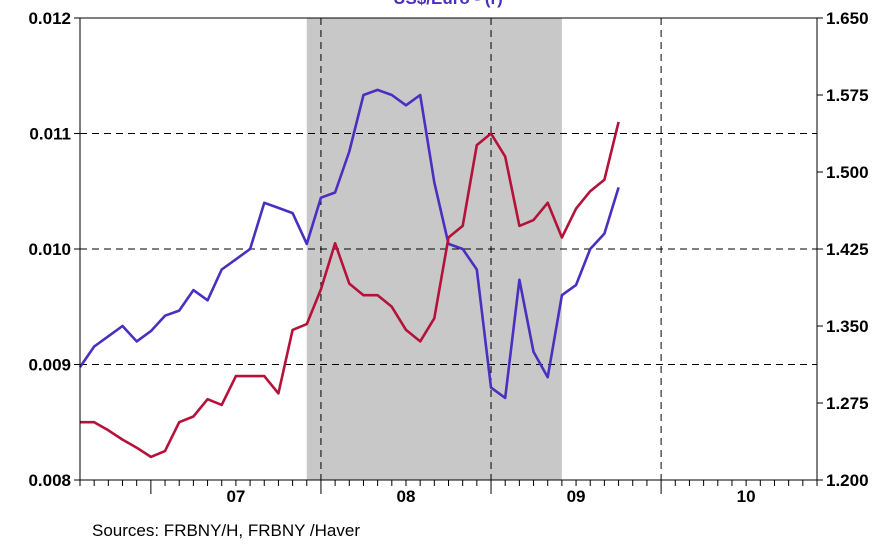  What do you see at coordinates (847, 95) in the screenshot?
I see `right-axis-tick-label: 1.575` at bounding box center [847, 95].